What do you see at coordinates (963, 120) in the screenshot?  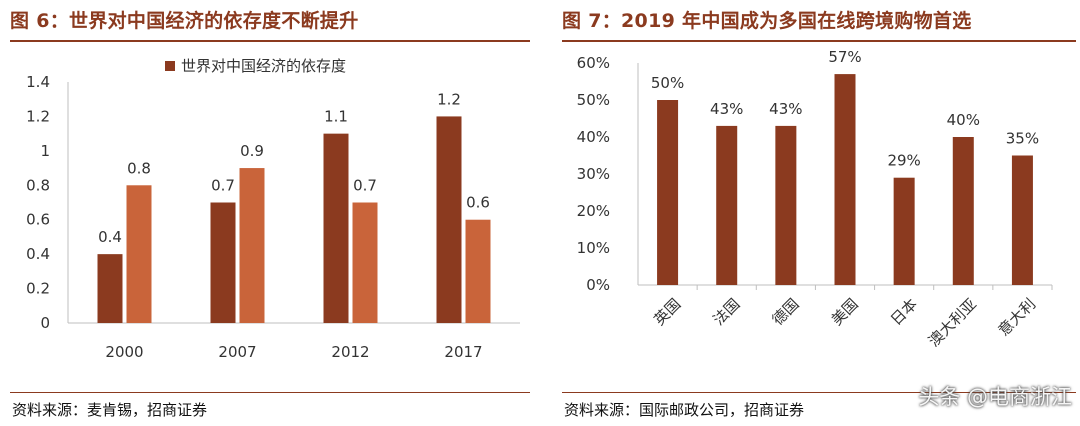 I see `bar-value-label: 40%` at bounding box center [963, 120].